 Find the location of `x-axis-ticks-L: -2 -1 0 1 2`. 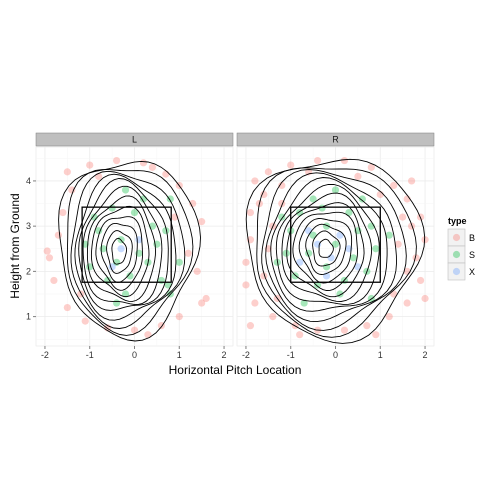

x-axis-ticks-L: -2 -1 0 1 2 is located at coordinates (134, 353).